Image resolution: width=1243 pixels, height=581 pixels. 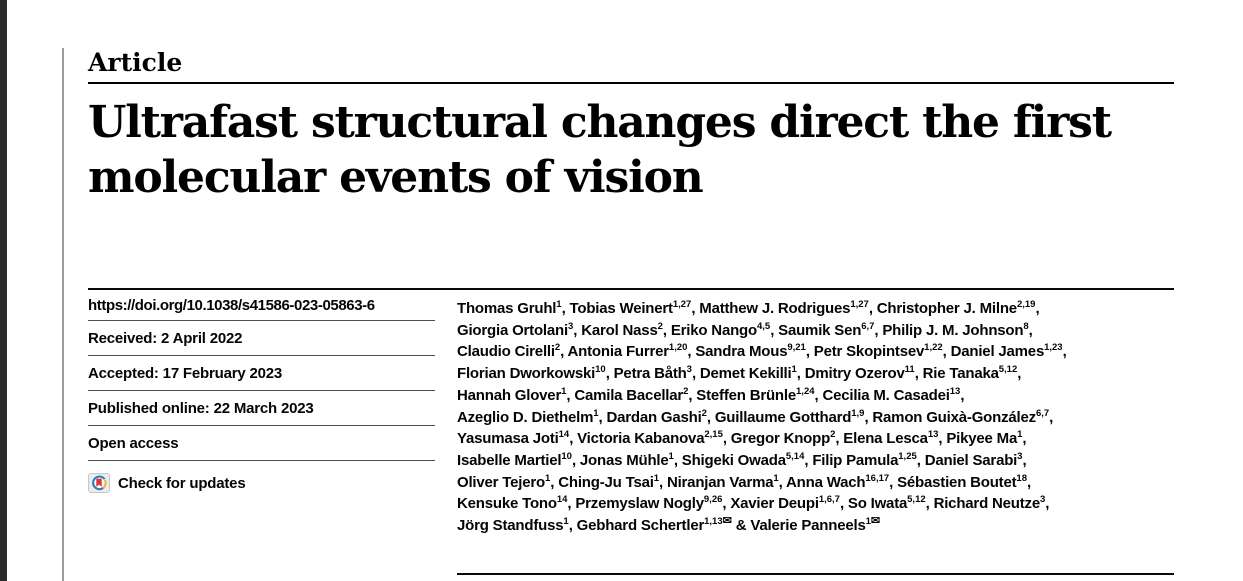 I want to click on author-name: Dmitry Ozerov, so click(x=854, y=374).